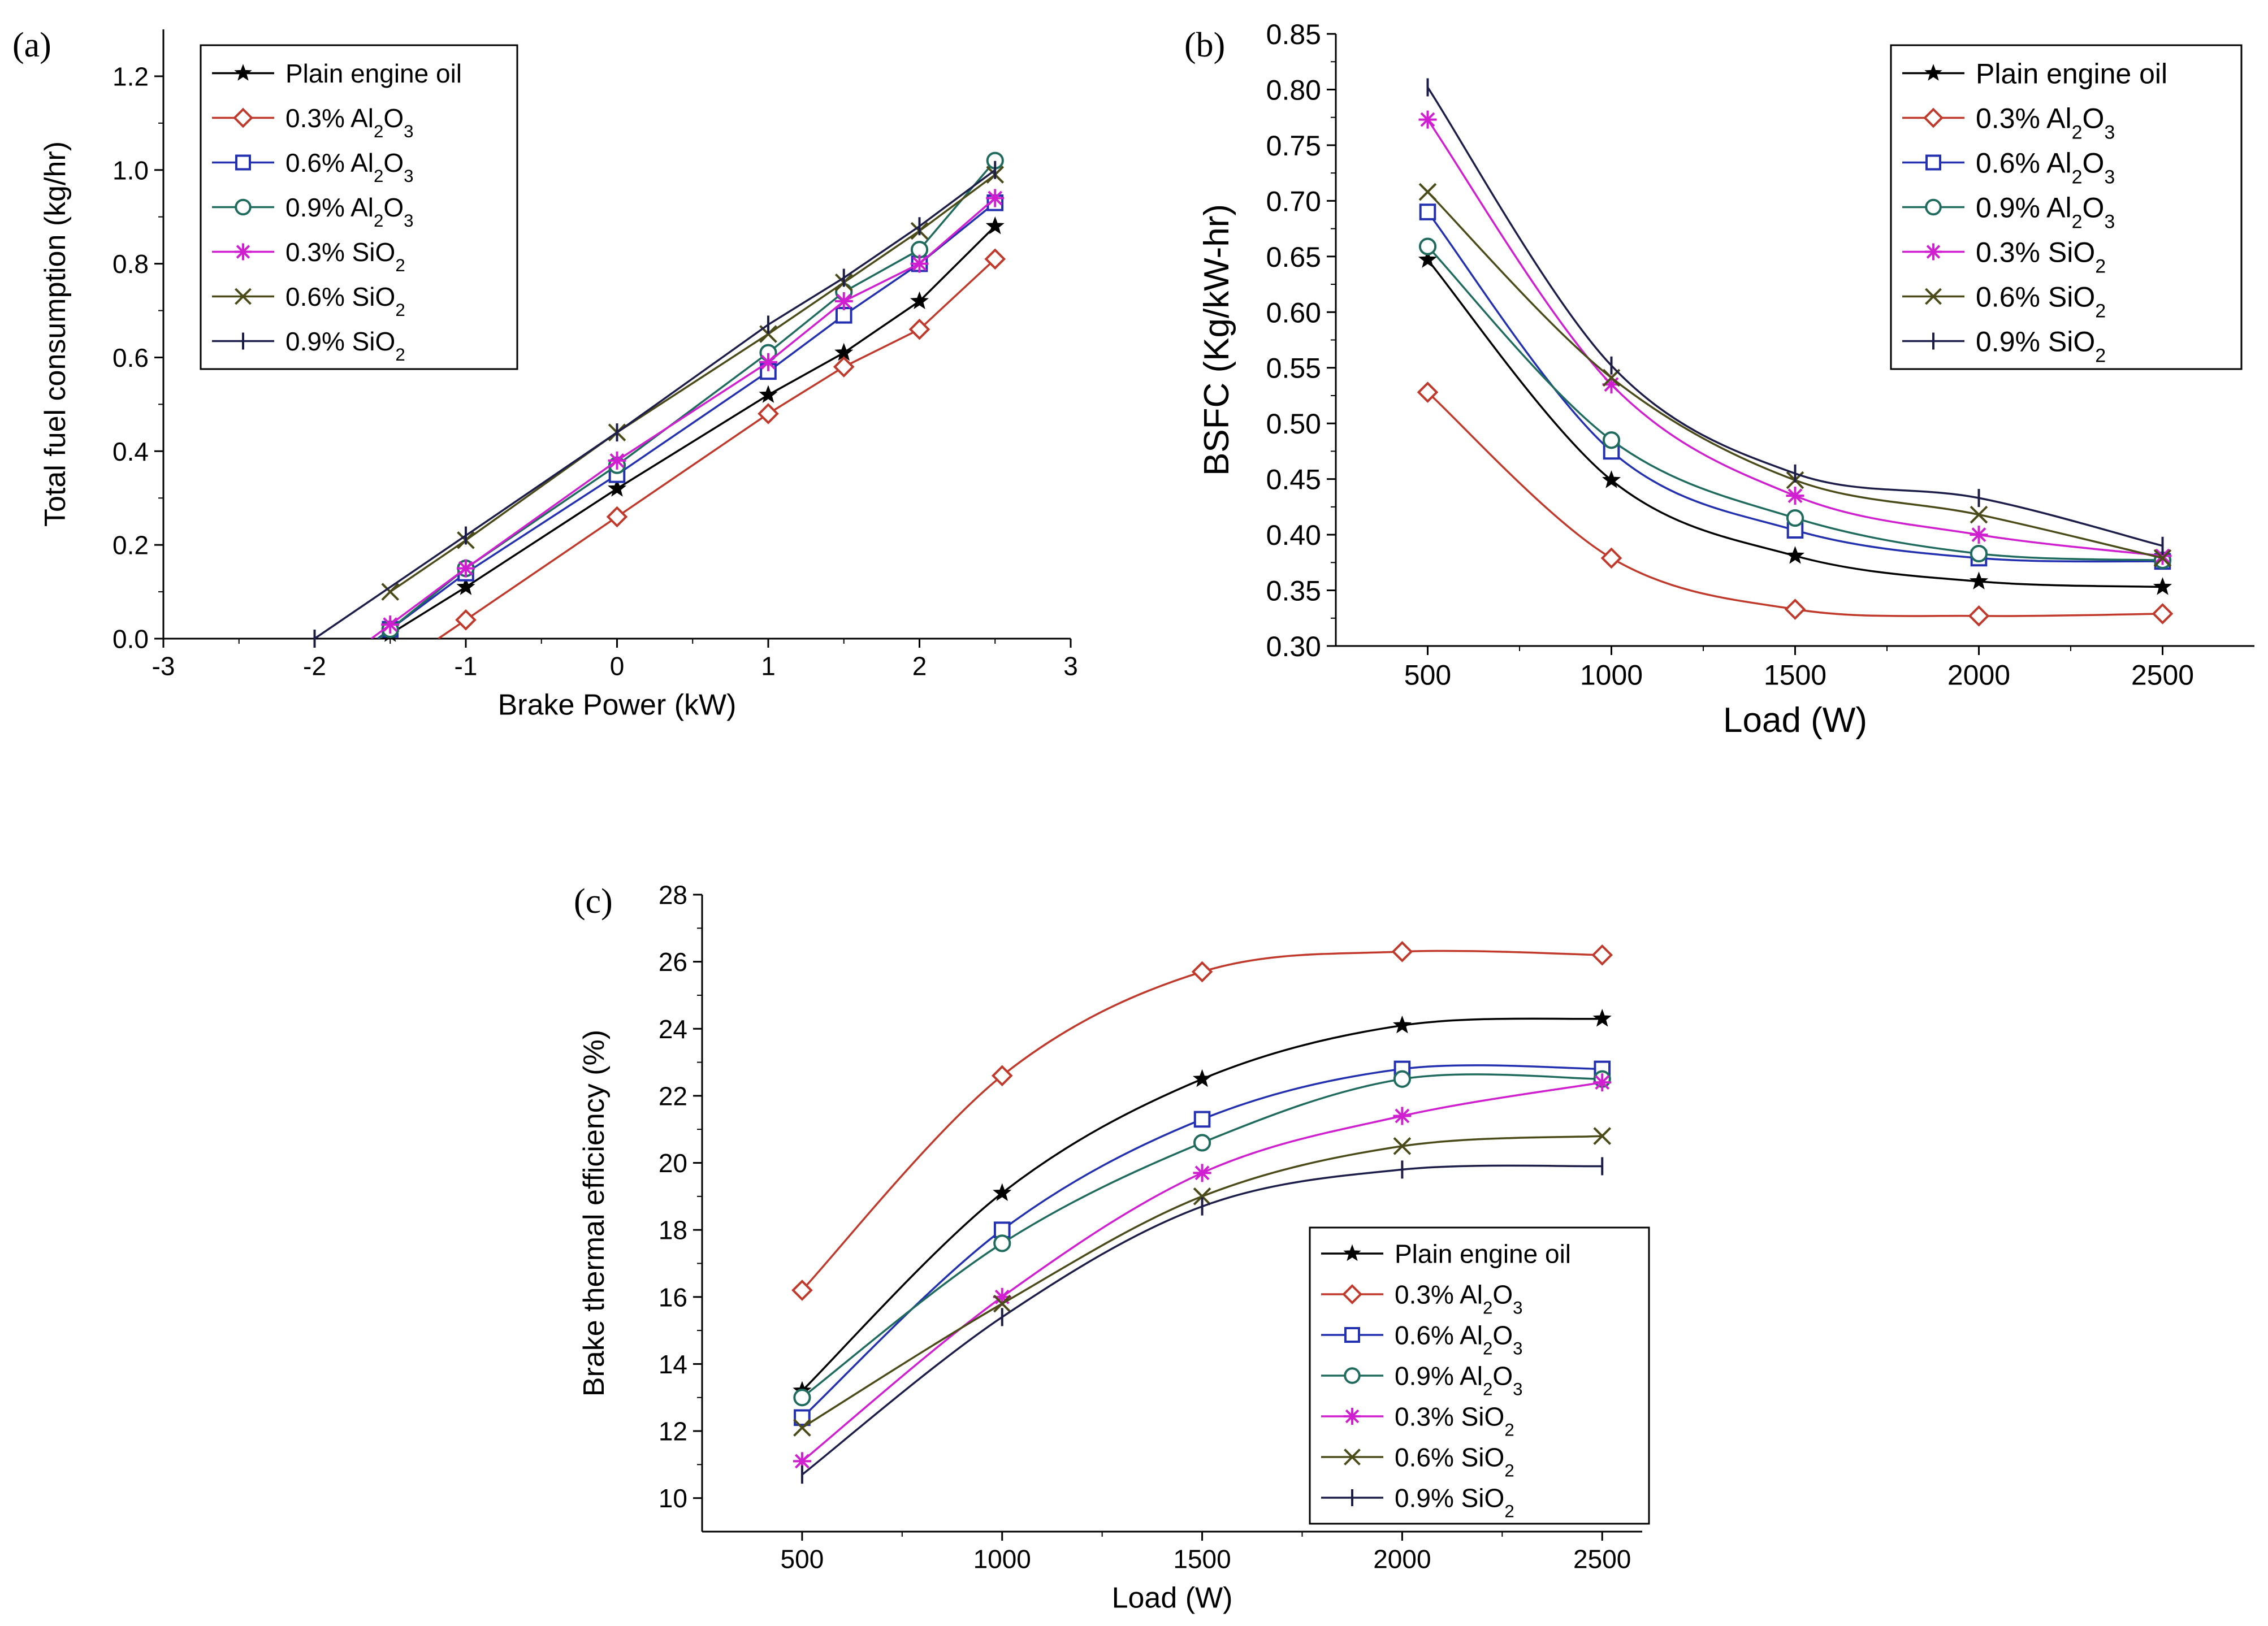 The height and width of the screenshot is (1626, 2268). I want to click on y-tick-label: 0.0, so click(130, 639).